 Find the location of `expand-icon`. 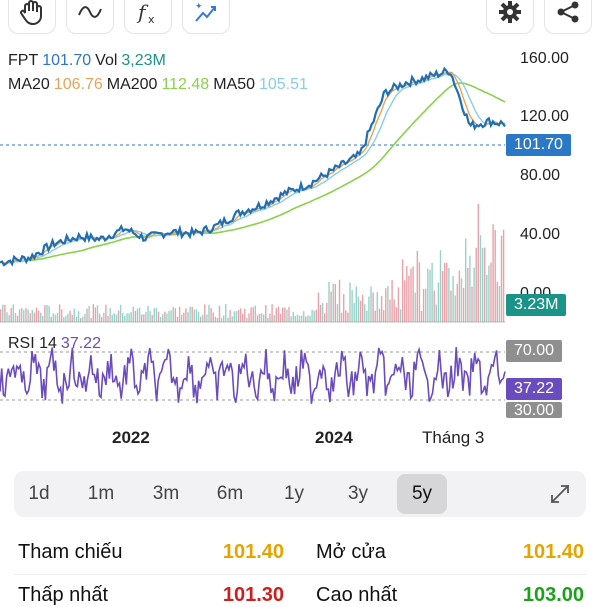

expand-icon is located at coordinates (560, 494).